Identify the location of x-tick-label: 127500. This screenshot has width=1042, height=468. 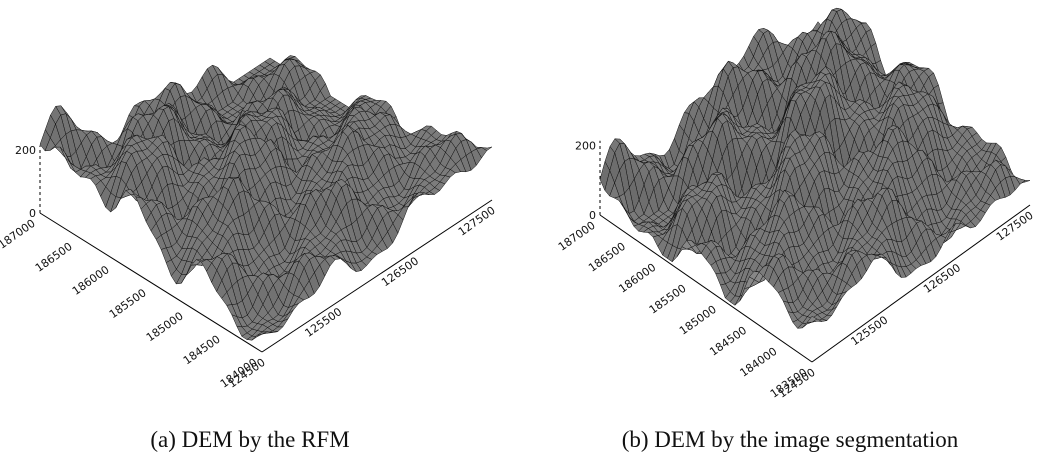
(477, 221).